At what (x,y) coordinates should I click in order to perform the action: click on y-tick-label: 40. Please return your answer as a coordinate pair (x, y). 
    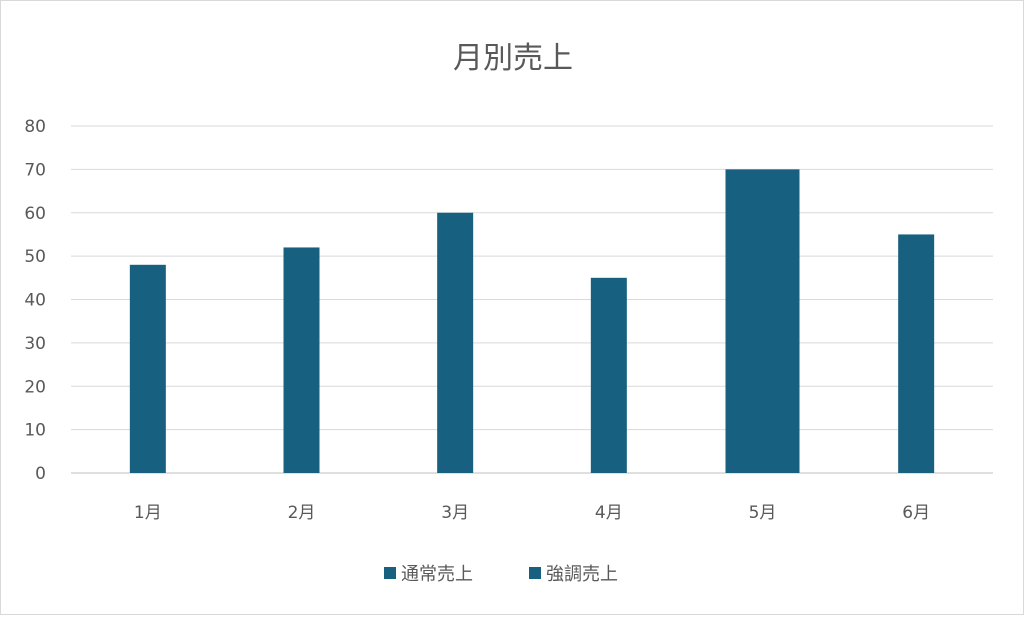
    Looking at the image, I should click on (35, 301).